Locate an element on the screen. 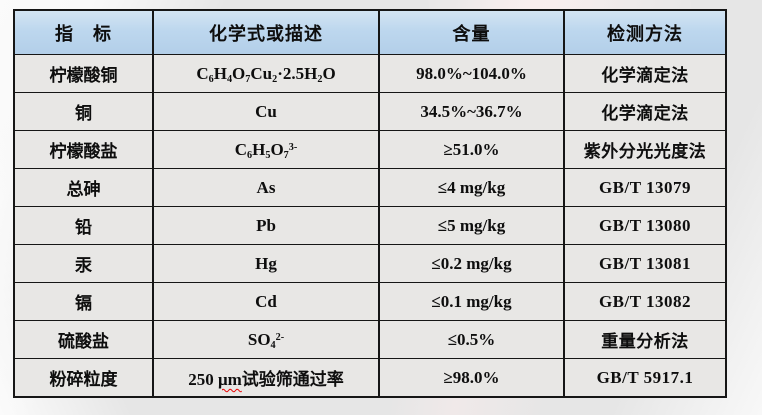 The width and height of the screenshot is (762, 415). table-row: 总砷 As ≤4 mg/kg GB/T 13079 is located at coordinates (370, 187).